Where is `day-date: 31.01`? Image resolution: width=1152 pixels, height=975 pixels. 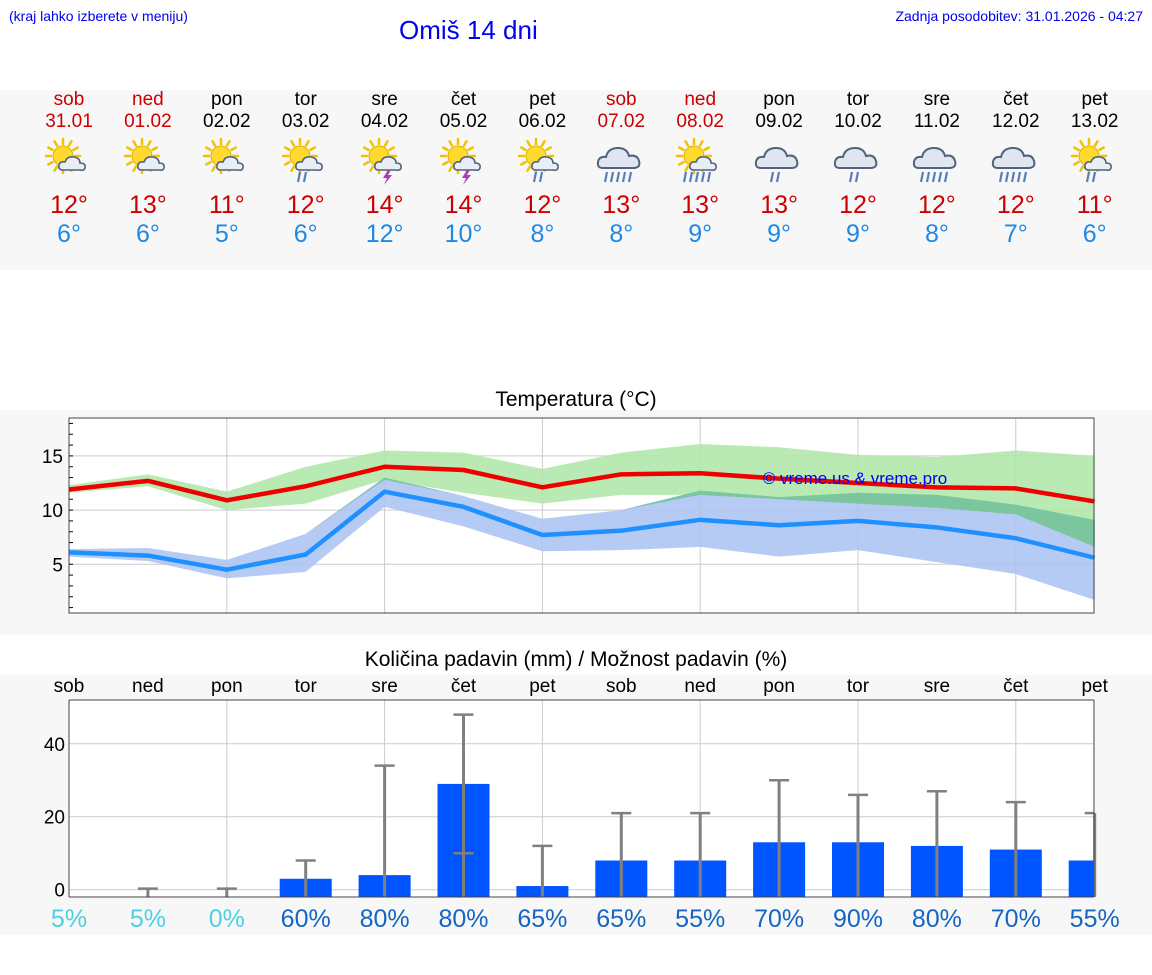
day-date: 31.01 is located at coordinates (69, 121).